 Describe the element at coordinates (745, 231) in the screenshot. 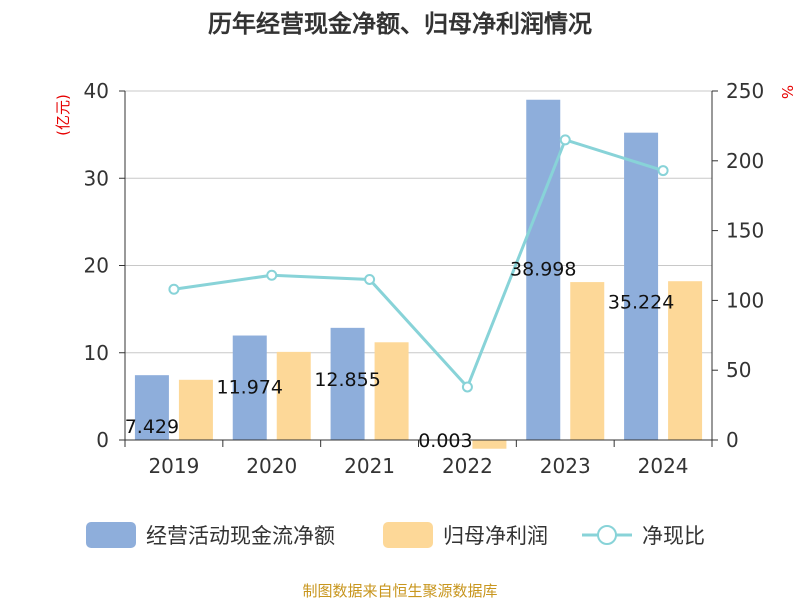

I see `right-axis-tick-label: 150` at that location.